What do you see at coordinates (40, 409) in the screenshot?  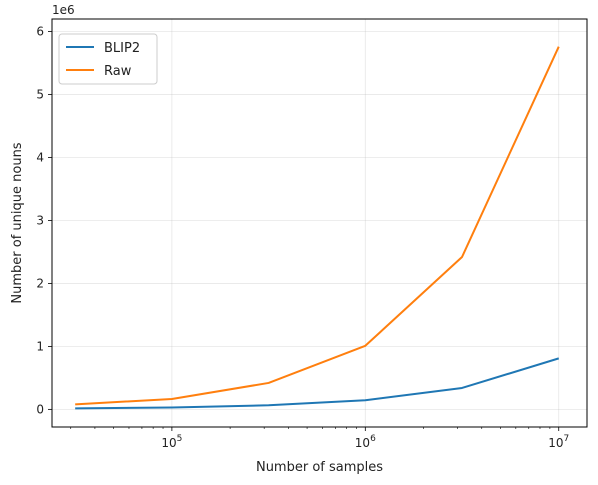 I see `y-tick-label: 0` at bounding box center [40, 409].